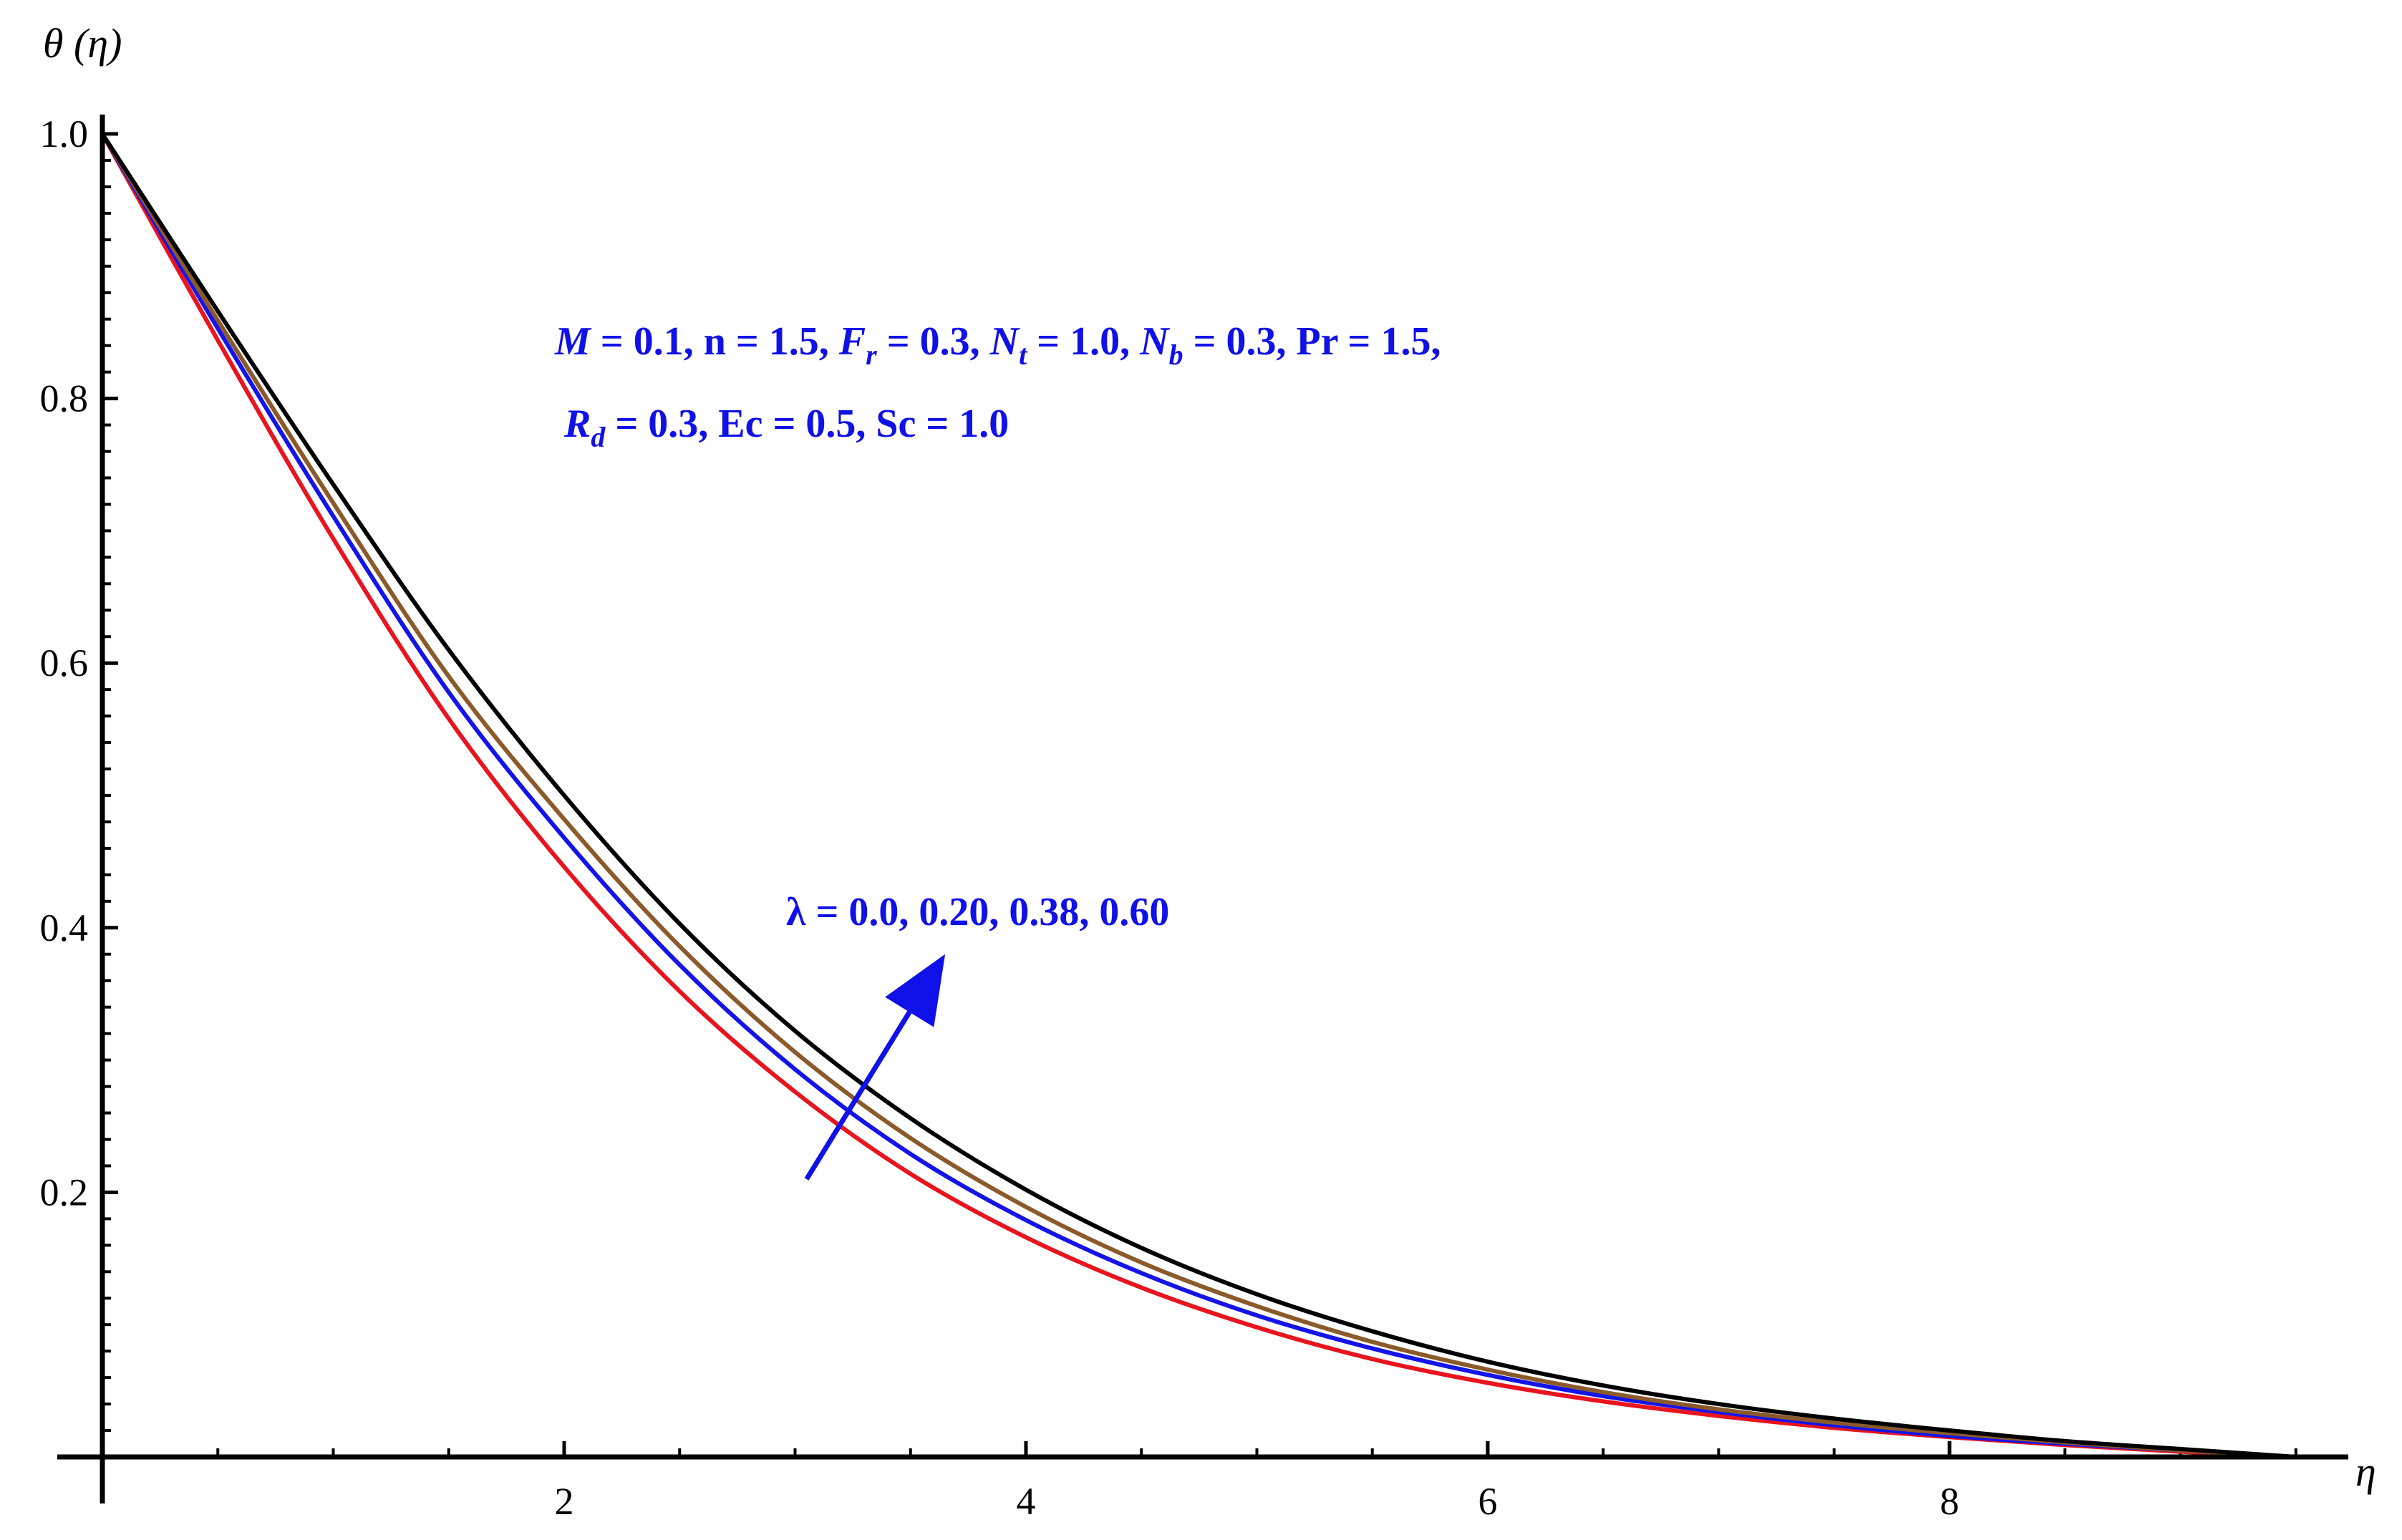 This screenshot has width=2402, height=1540. What do you see at coordinates (977, 912) in the screenshot?
I see `lambda-annotation: λ = 0.0, 0.20, 0.38, 0.60` at bounding box center [977, 912].